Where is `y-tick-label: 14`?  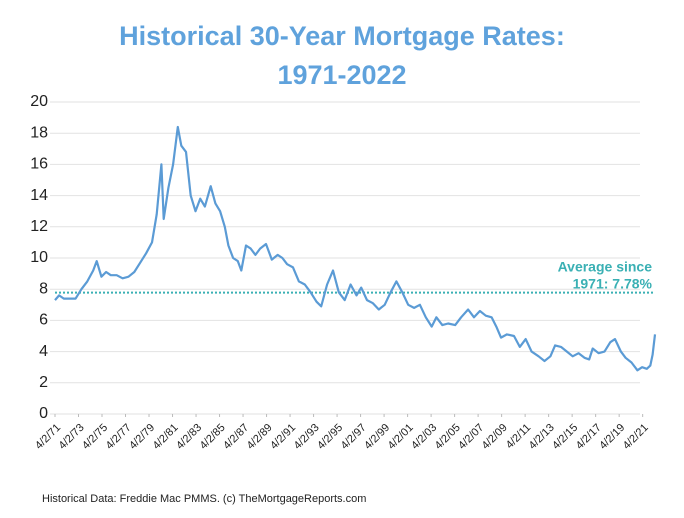 y-tick-label: 14 is located at coordinates (39, 195).